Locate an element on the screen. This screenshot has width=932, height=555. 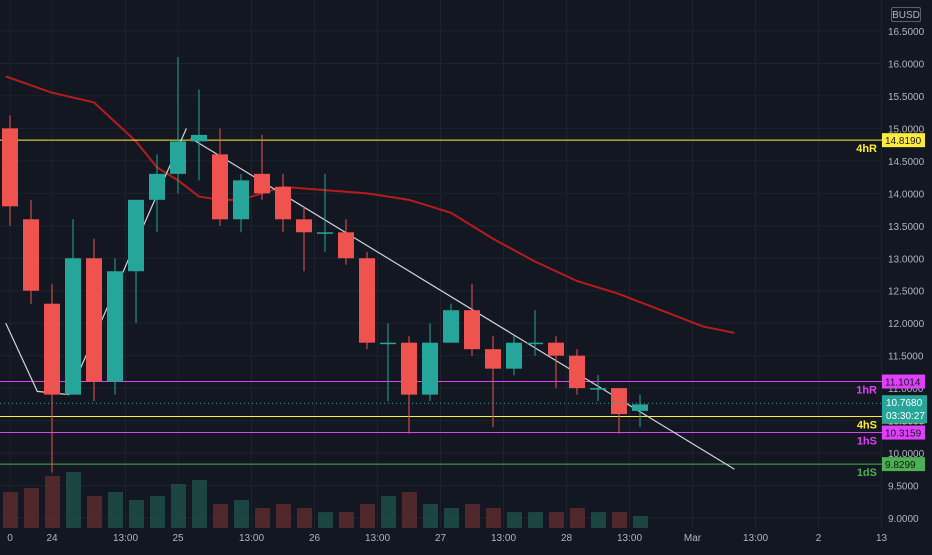
countdown-label: 03:30:27 is located at coordinates (905, 416).